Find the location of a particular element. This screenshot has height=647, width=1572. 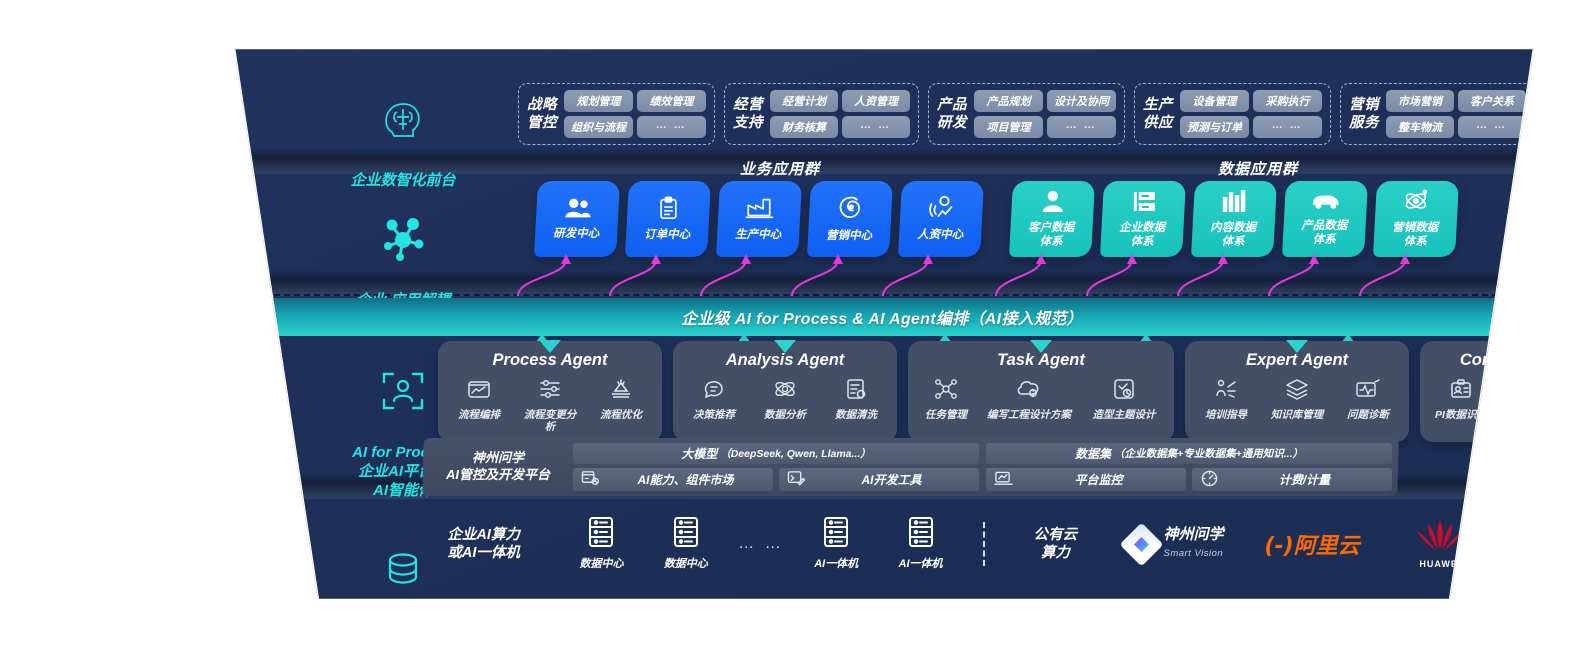

infra-logo-huawei: HUAWEI is located at coordinates (1440, 544).